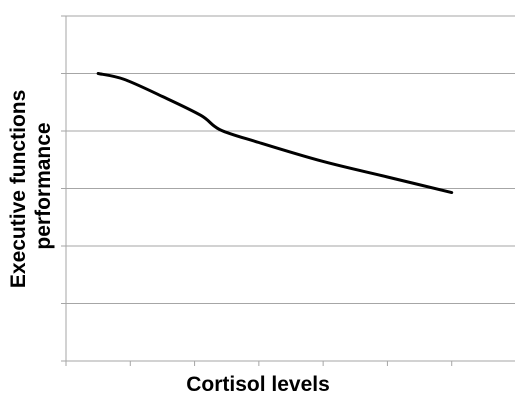  Describe the element at coordinates (258, 384) in the screenshot. I see `x-axis-title: Cortisol levels` at that location.